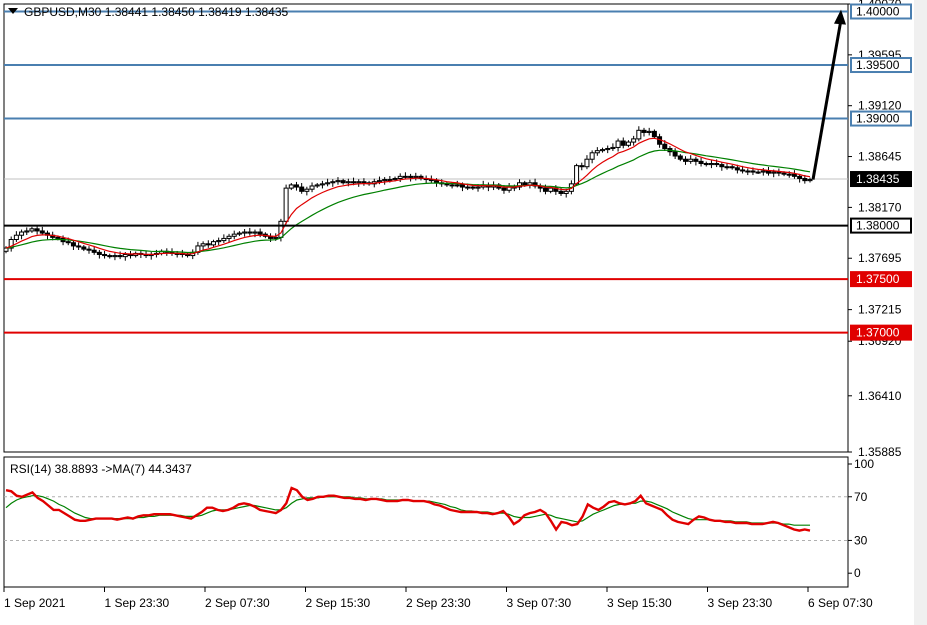 The width and height of the screenshot is (927, 625). Describe the element at coordinates (827, 99) in the screenshot. I see `projection-arrow-line` at that location.